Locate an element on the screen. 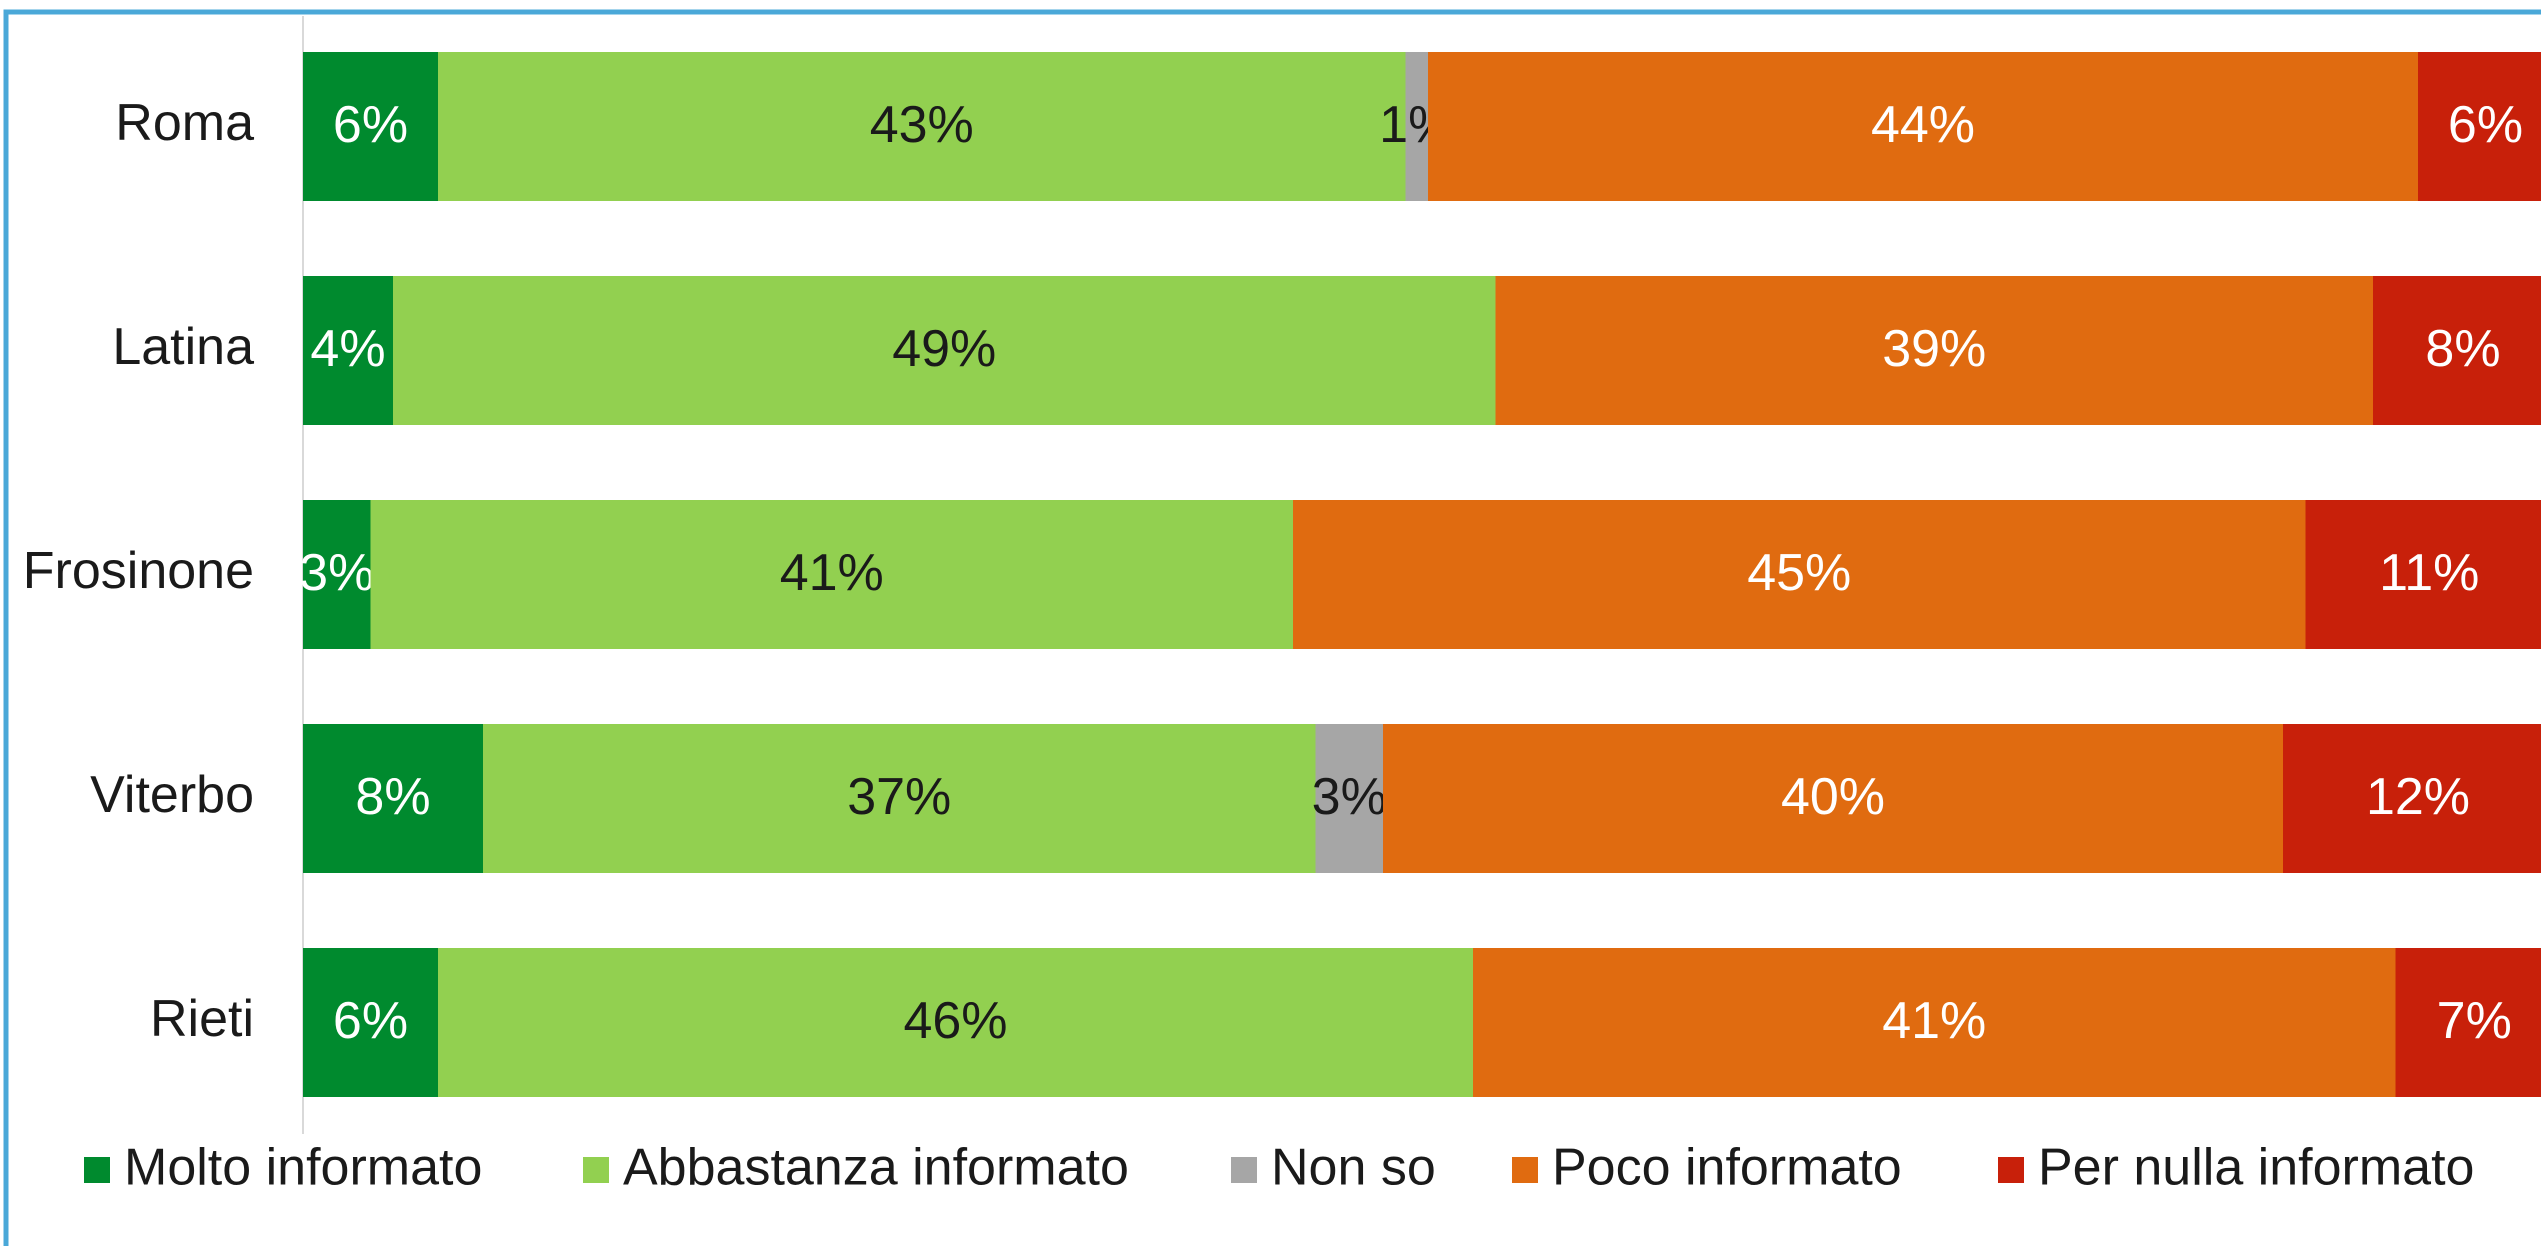 This screenshot has width=2541, height=1246. value-label: 12% is located at coordinates (2418, 797).